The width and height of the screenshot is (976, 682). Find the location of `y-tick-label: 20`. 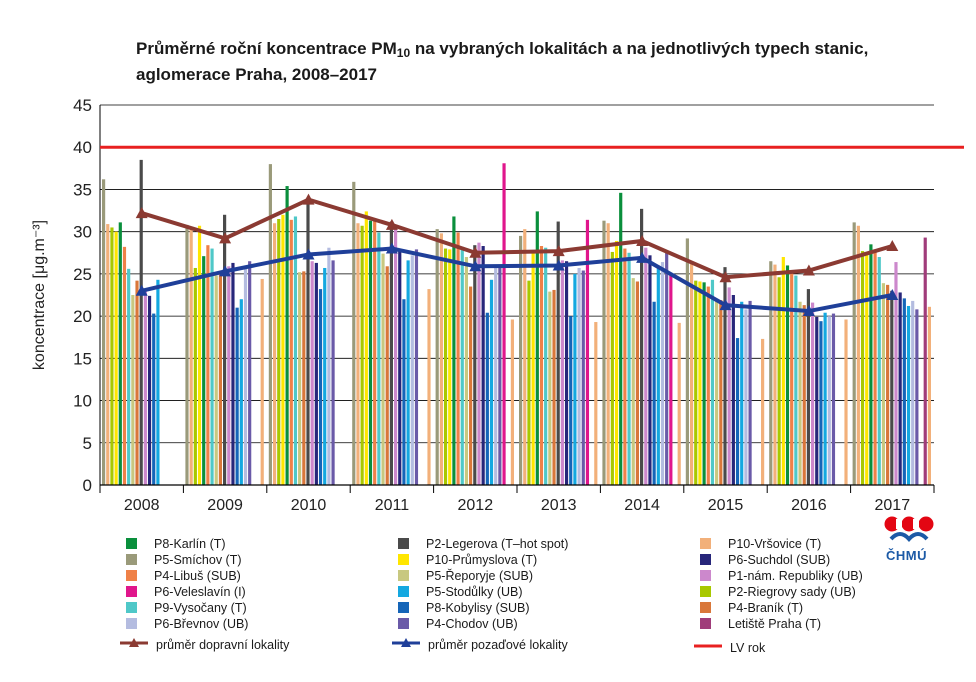

y-tick-label: 20 is located at coordinates (82, 316).